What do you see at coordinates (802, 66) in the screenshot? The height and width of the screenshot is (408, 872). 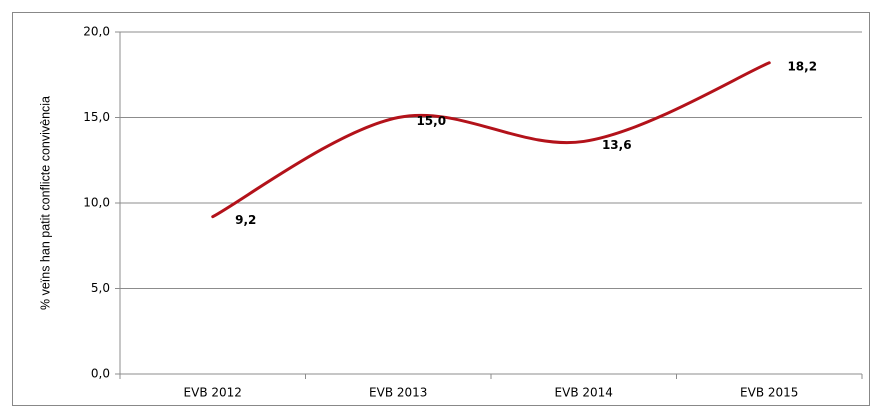 I see `data-label: 18,2` at bounding box center [802, 66].